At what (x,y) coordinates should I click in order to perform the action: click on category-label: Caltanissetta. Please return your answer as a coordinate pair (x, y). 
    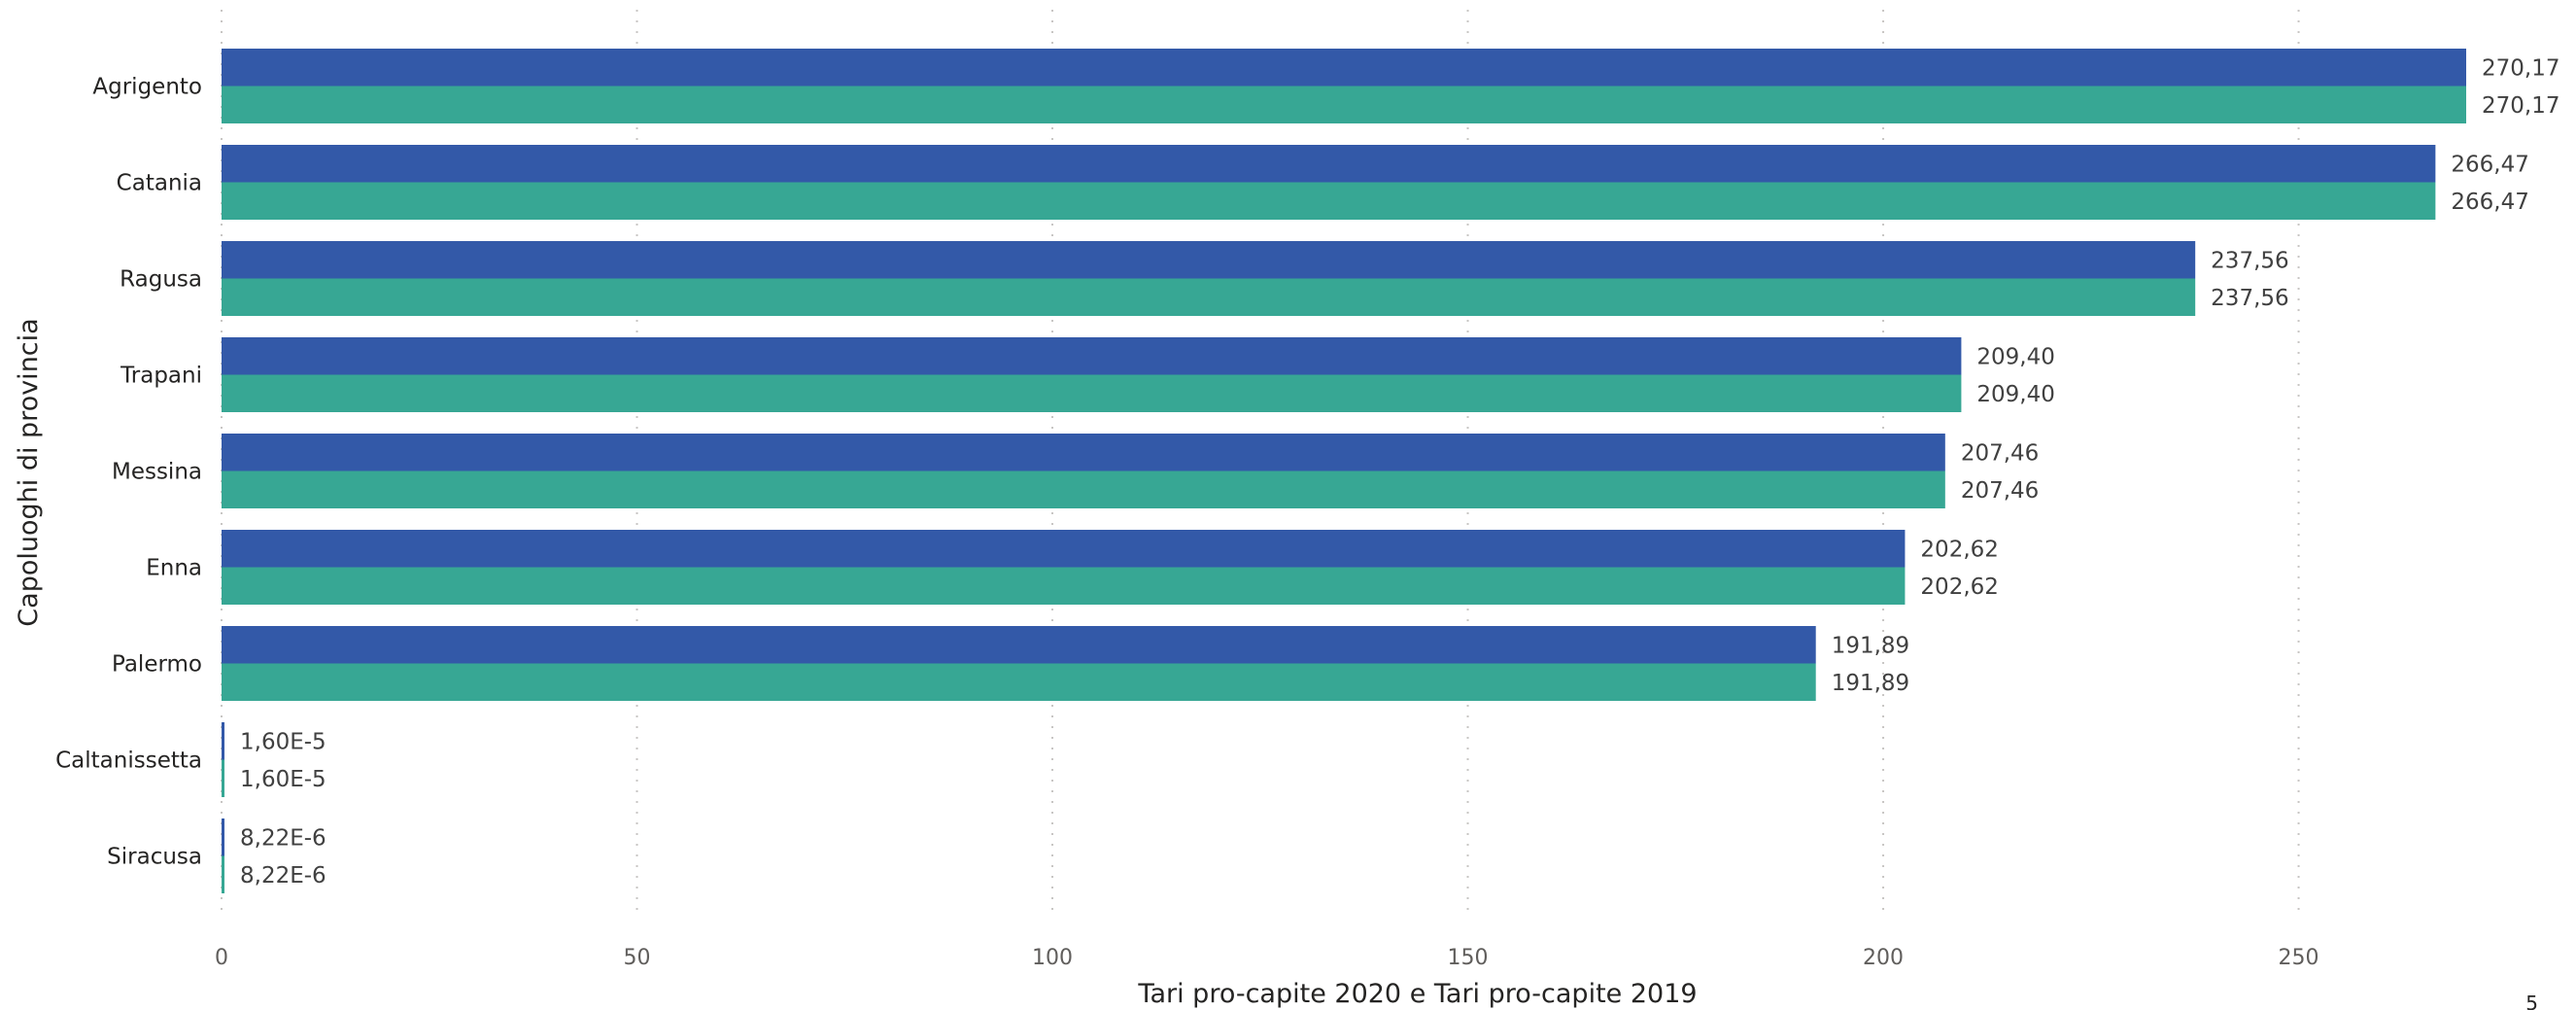
    Looking at the image, I should click on (129, 761).